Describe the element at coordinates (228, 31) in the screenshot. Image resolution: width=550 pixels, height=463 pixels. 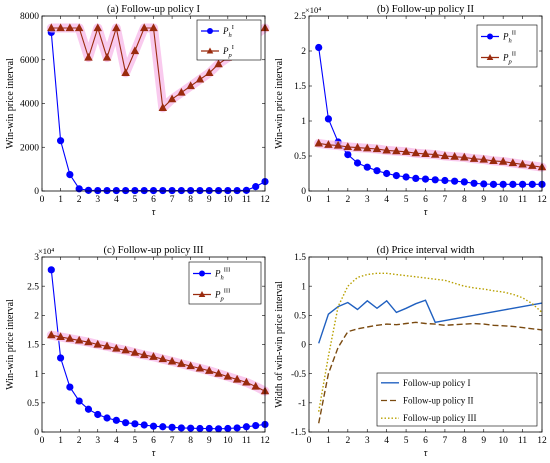
I see `legend-label: PhI` at that location.